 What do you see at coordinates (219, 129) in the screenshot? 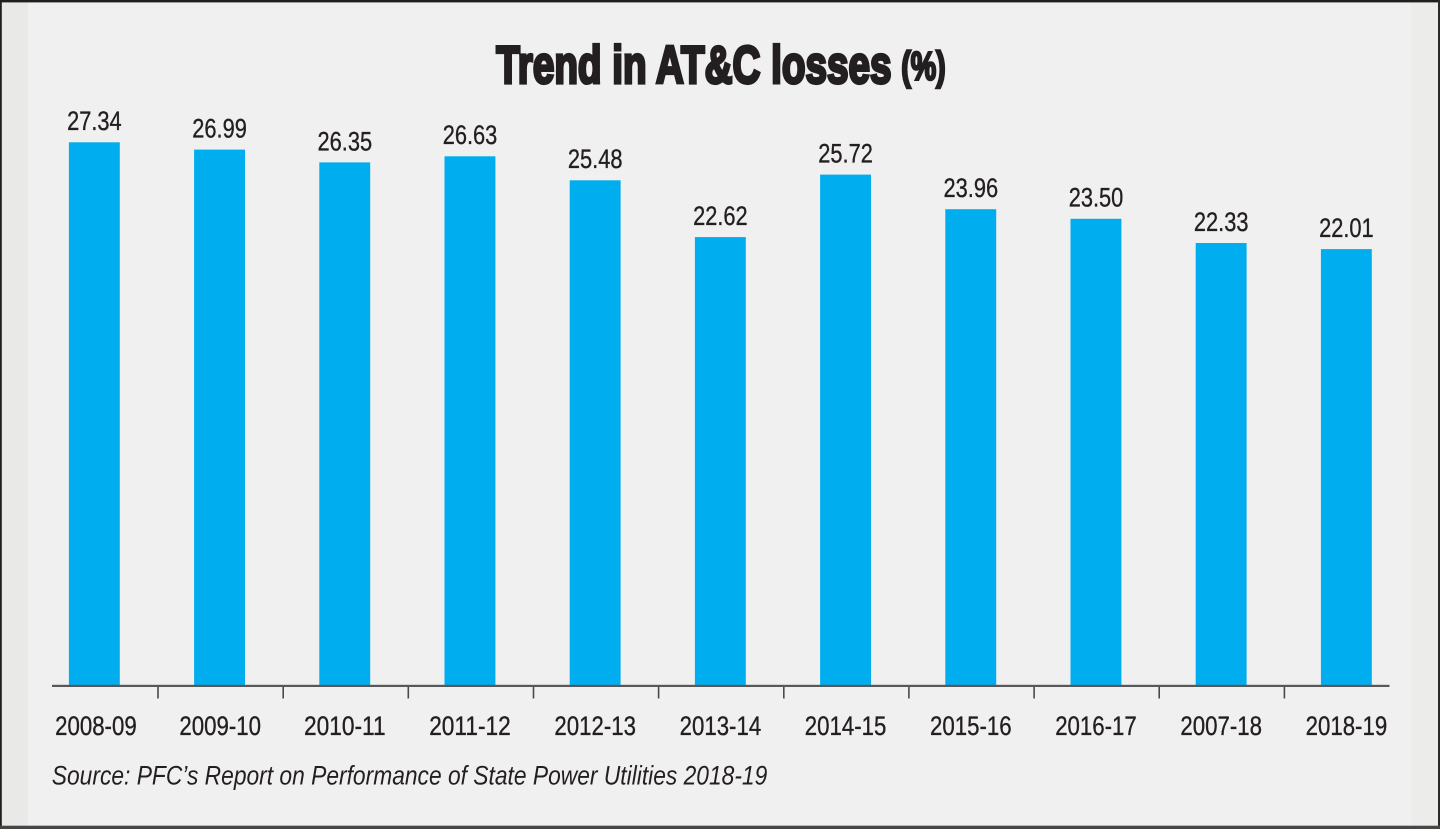
I see `svg-text: 26.99` at bounding box center [219, 129].